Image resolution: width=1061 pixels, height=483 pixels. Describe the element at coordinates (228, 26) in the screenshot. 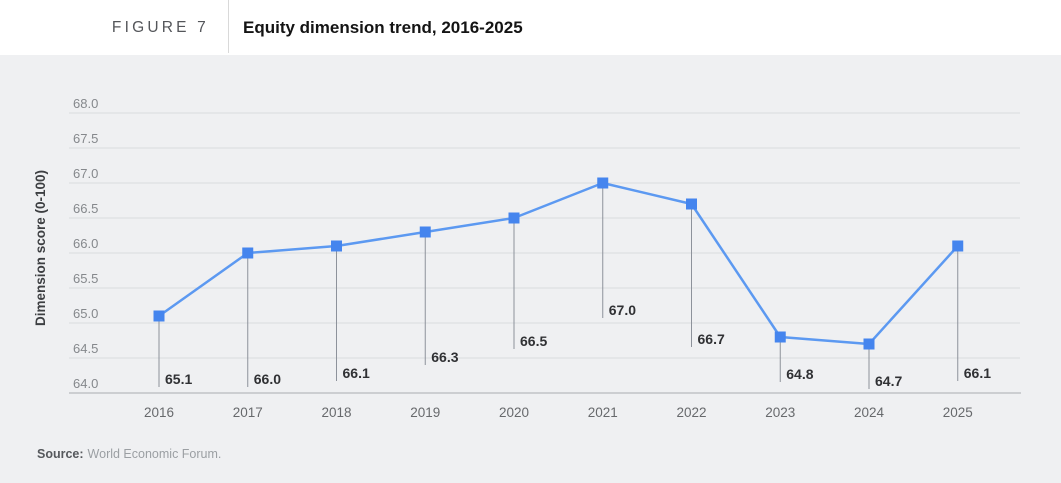

I see `header-divider` at that location.